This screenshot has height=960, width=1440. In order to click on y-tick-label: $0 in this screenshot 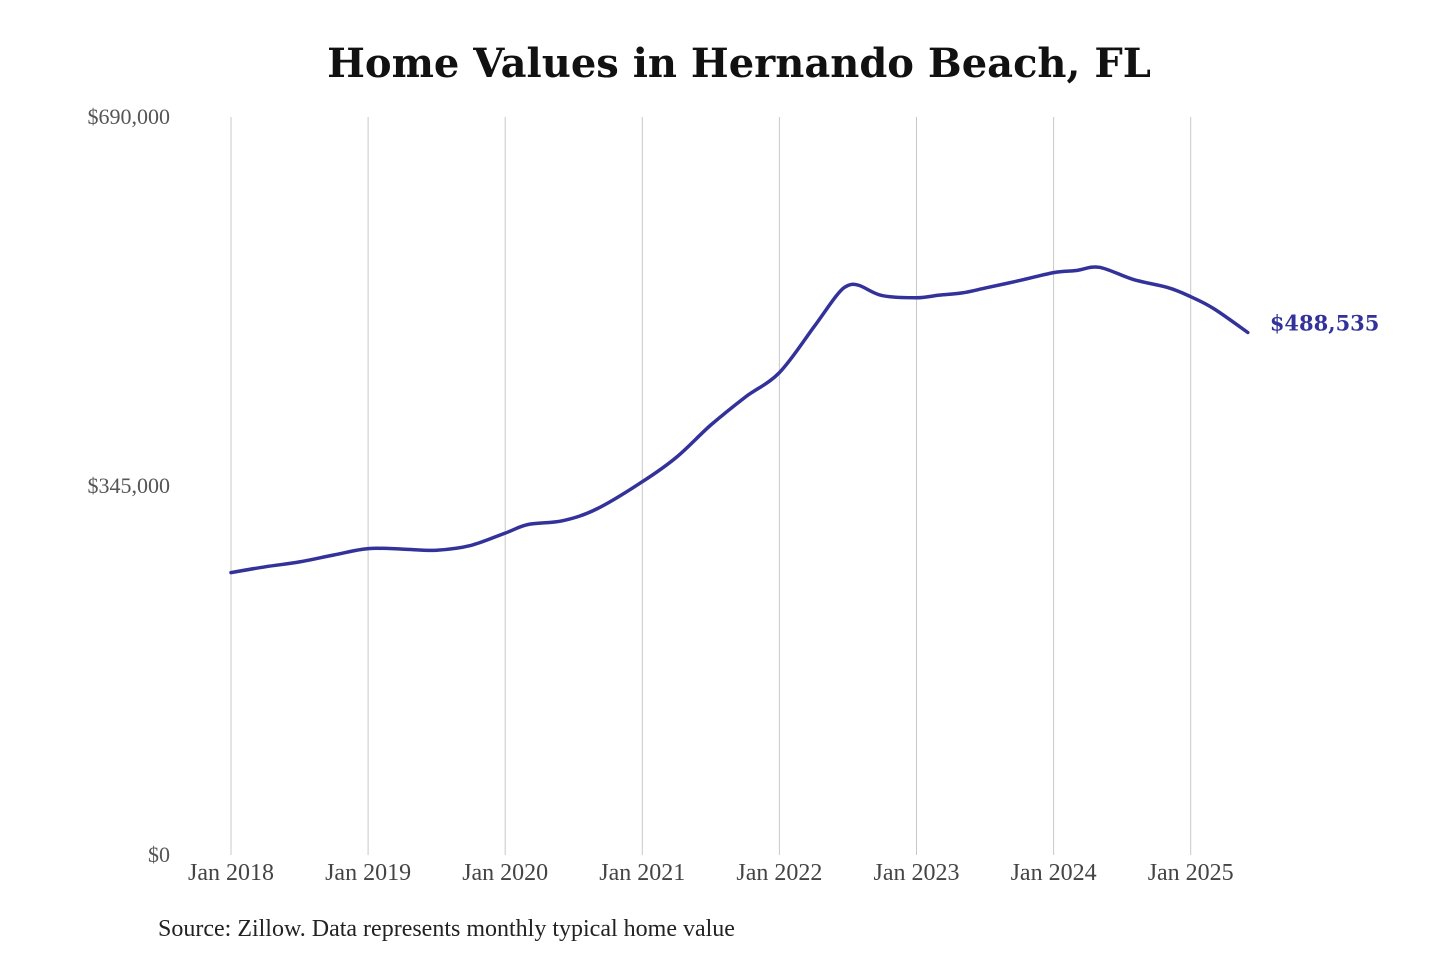, I will do `click(159, 854)`.